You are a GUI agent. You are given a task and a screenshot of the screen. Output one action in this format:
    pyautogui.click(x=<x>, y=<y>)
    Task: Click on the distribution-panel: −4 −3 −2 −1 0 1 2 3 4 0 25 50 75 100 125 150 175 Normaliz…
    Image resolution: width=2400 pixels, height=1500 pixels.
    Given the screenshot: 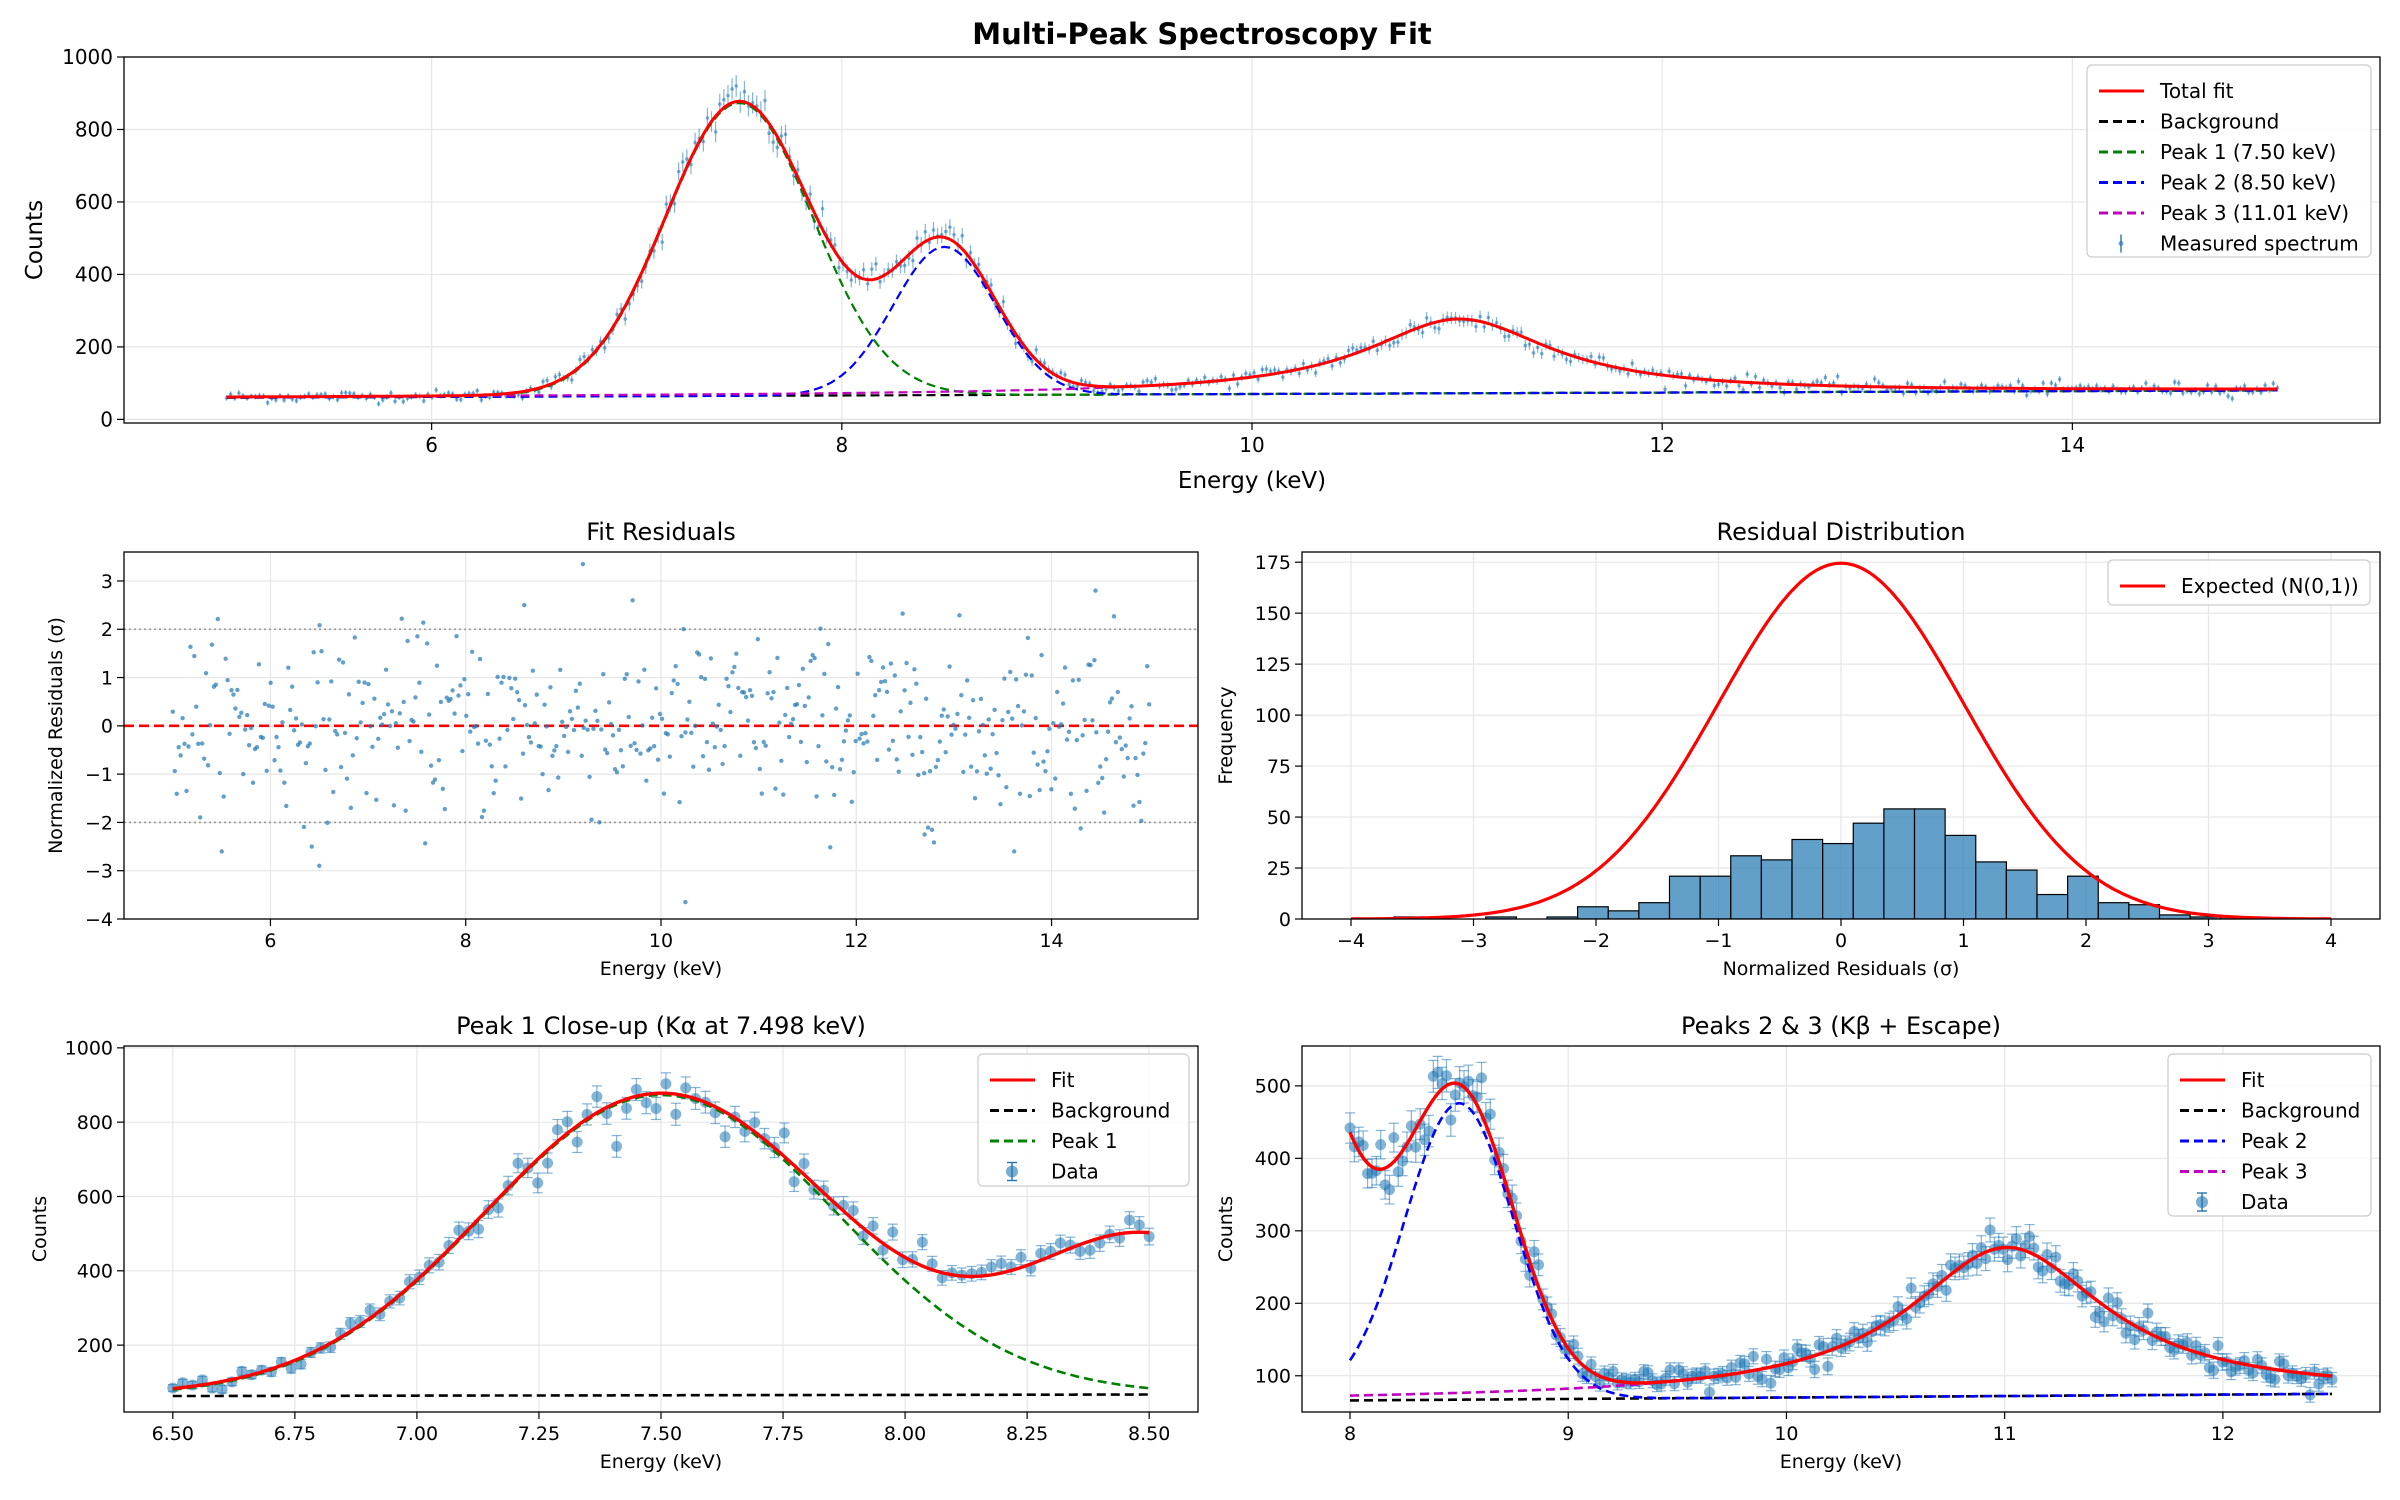 What is the action you would take?
    pyautogui.click(x=1798, y=749)
    